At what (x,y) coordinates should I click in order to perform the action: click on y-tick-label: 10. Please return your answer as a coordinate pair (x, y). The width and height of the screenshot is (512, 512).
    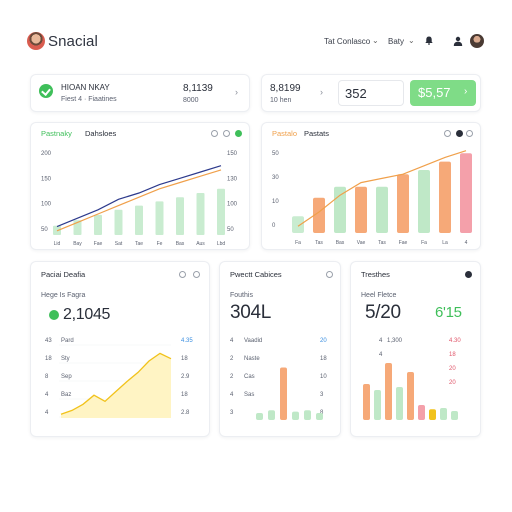
    Looking at the image, I should click on (275, 202).